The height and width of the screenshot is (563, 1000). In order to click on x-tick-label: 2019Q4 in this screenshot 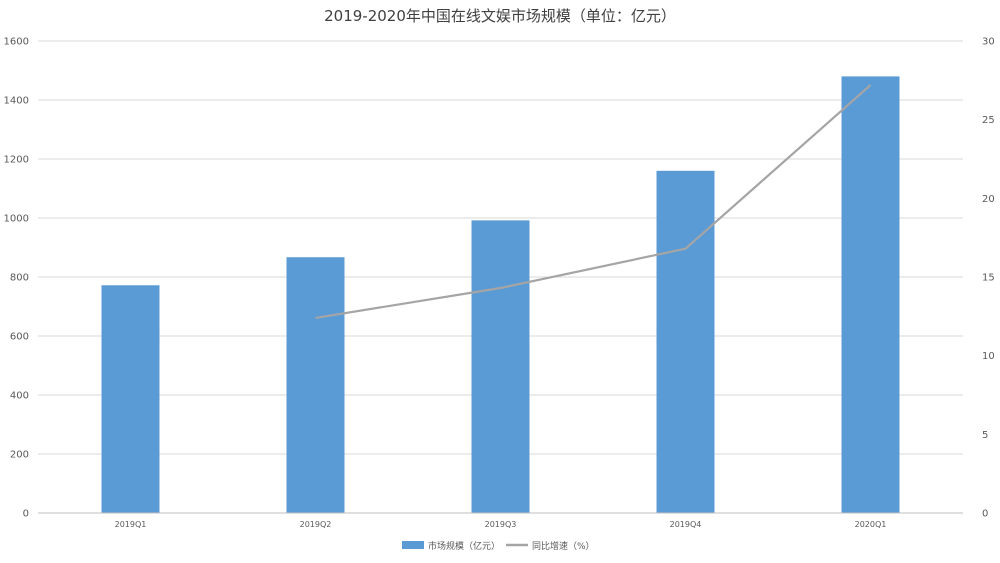, I will do `click(686, 524)`.